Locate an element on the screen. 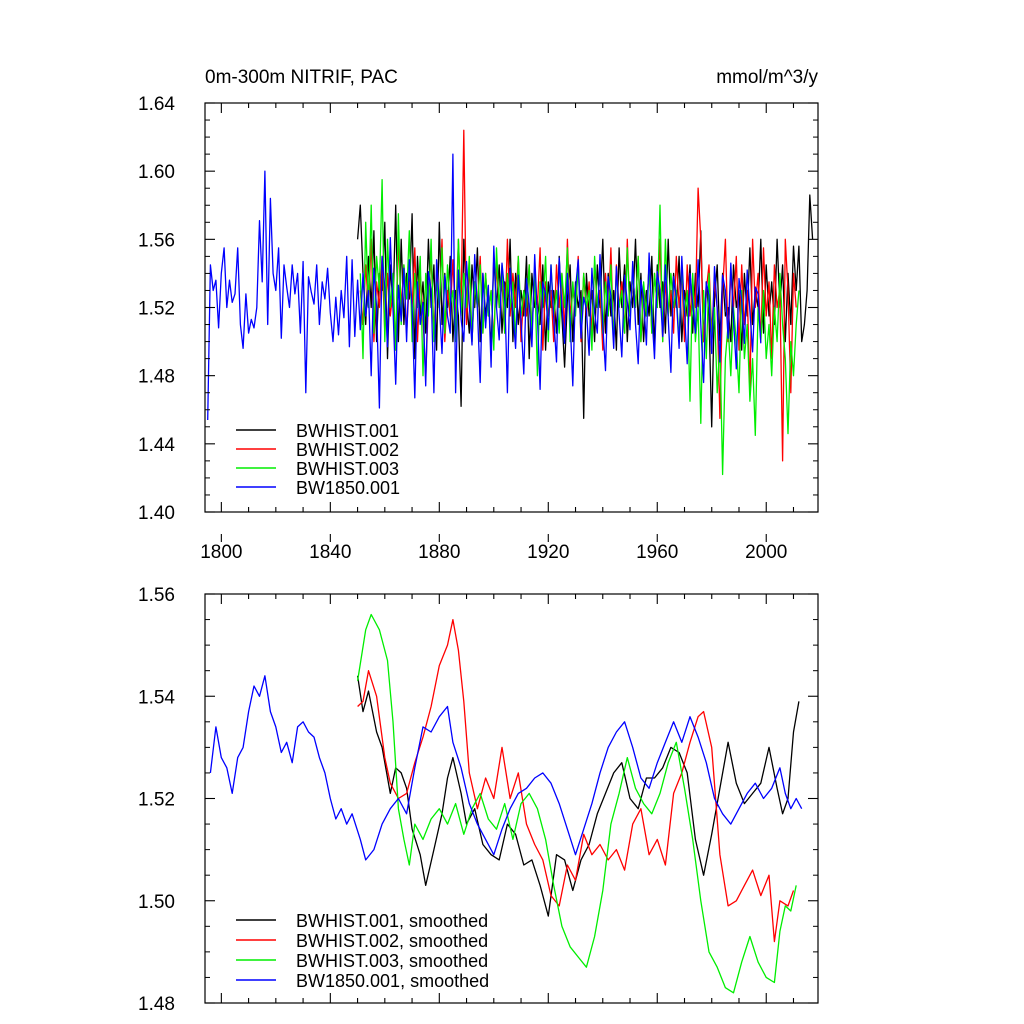  legend-label-2: BWHIST.002 is located at coordinates (347, 450).